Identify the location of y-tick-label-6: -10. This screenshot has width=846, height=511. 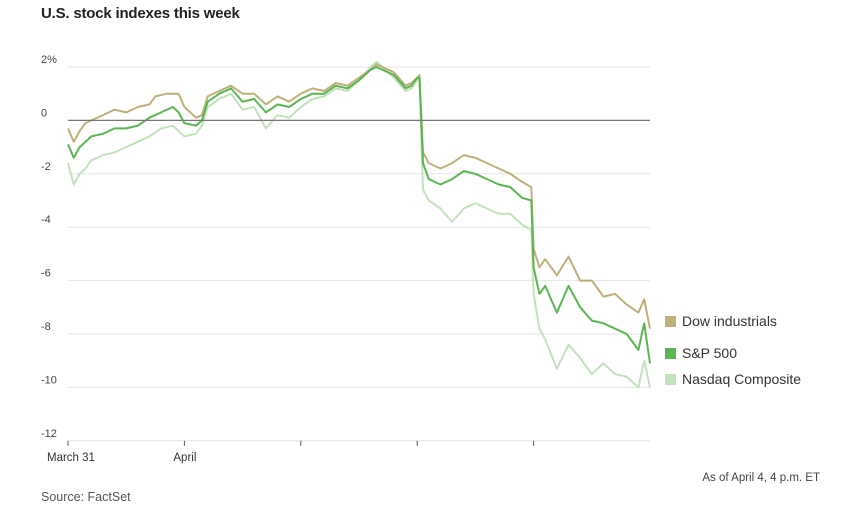
(49, 380).